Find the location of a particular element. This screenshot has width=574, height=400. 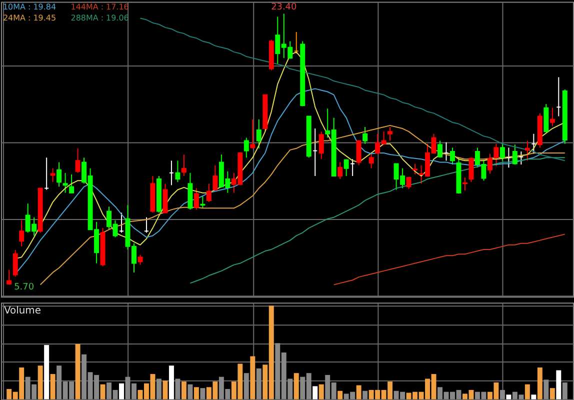

chart-title: Volume is located at coordinates (23, 311).